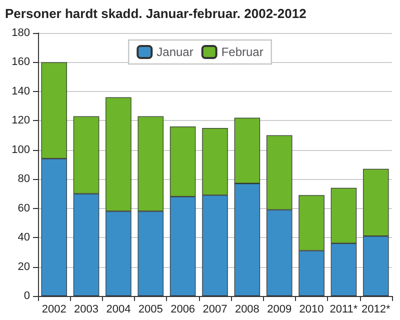 This screenshot has width=400, height=320. Describe the element at coordinates (21, 120) in the screenshot. I see `y-tick-label: 120` at that location.